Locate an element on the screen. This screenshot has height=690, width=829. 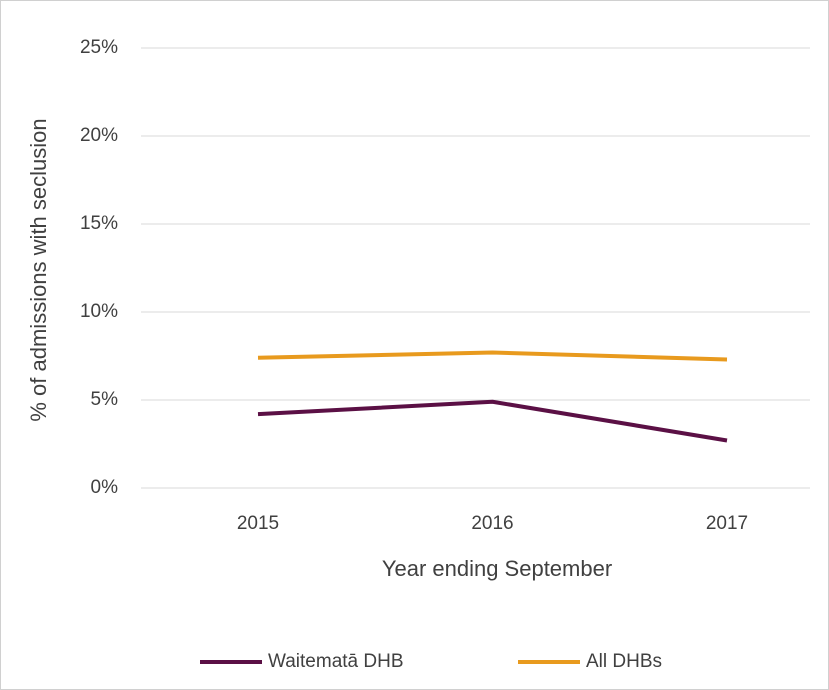
y-tick-label: 0% is located at coordinates (105, 487).